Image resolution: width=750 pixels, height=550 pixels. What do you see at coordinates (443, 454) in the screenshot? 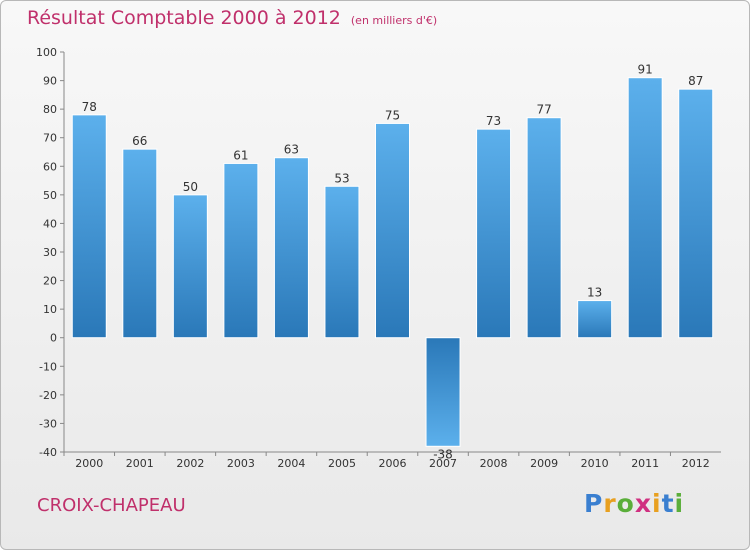
I see `data-label: -38` at bounding box center [443, 454].